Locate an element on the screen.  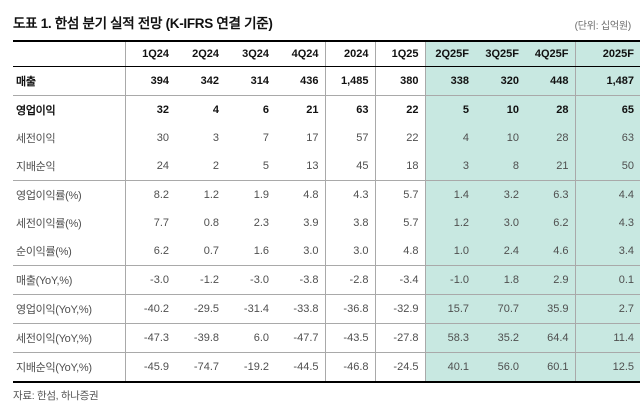
cell: 4.4 is located at coordinates (607, 194).